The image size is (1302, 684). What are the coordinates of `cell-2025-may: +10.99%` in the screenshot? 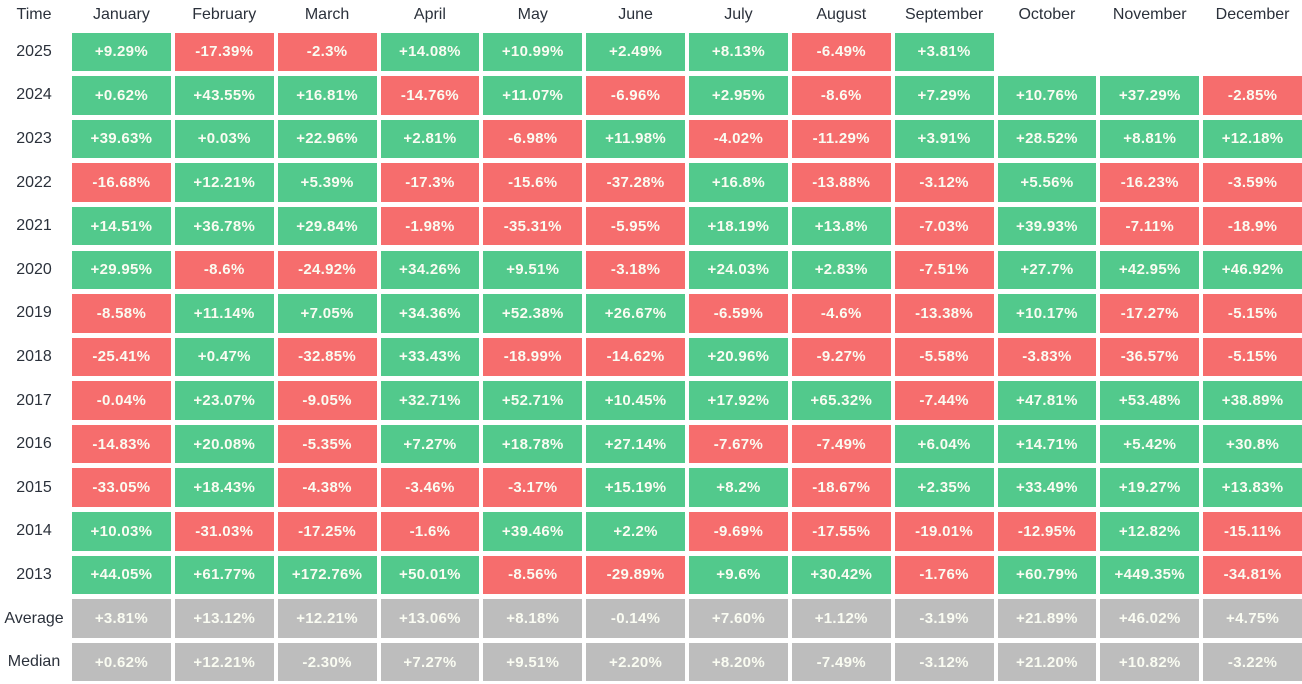 It's located at (533, 52).